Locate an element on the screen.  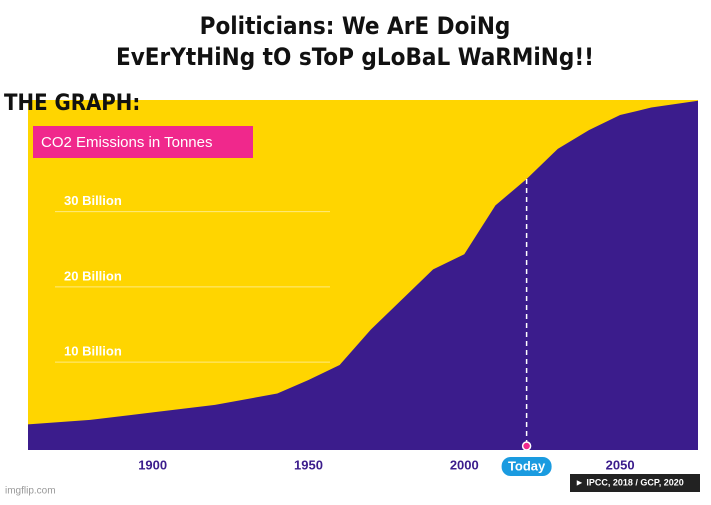
caption-line: Politicians: We ArE DoiNg is located at coordinates (355, 26).